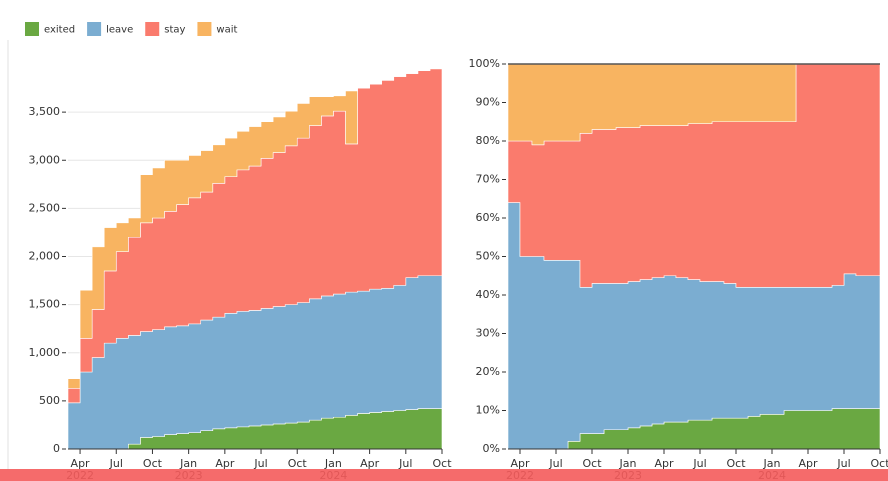 The image size is (888, 481). What do you see at coordinates (56, 448) in the screenshot?
I see `y-tick-label: 0` at bounding box center [56, 448].